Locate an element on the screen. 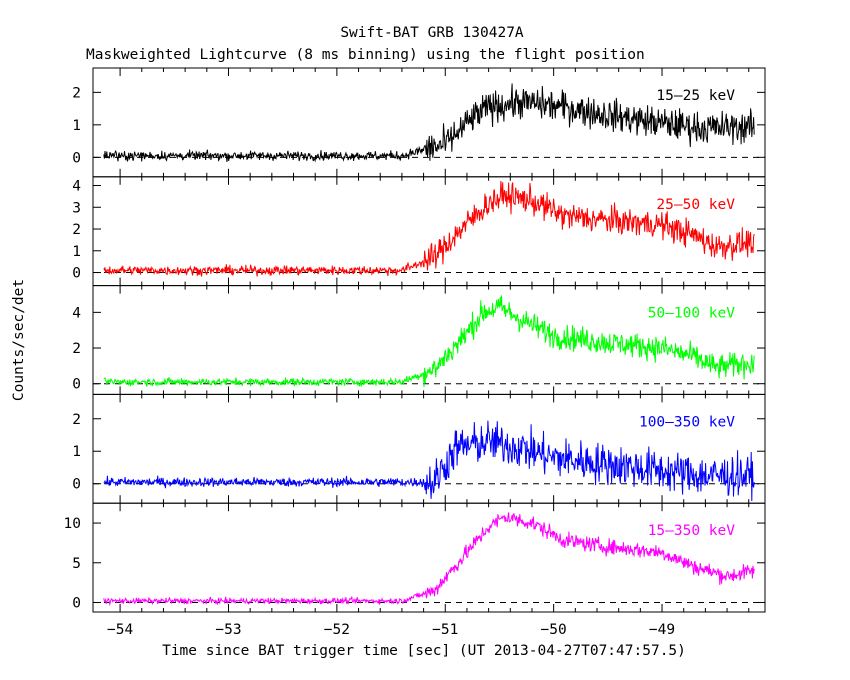 This screenshot has width=850, height=680. x-tick-label: −53 is located at coordinates (228, 630).